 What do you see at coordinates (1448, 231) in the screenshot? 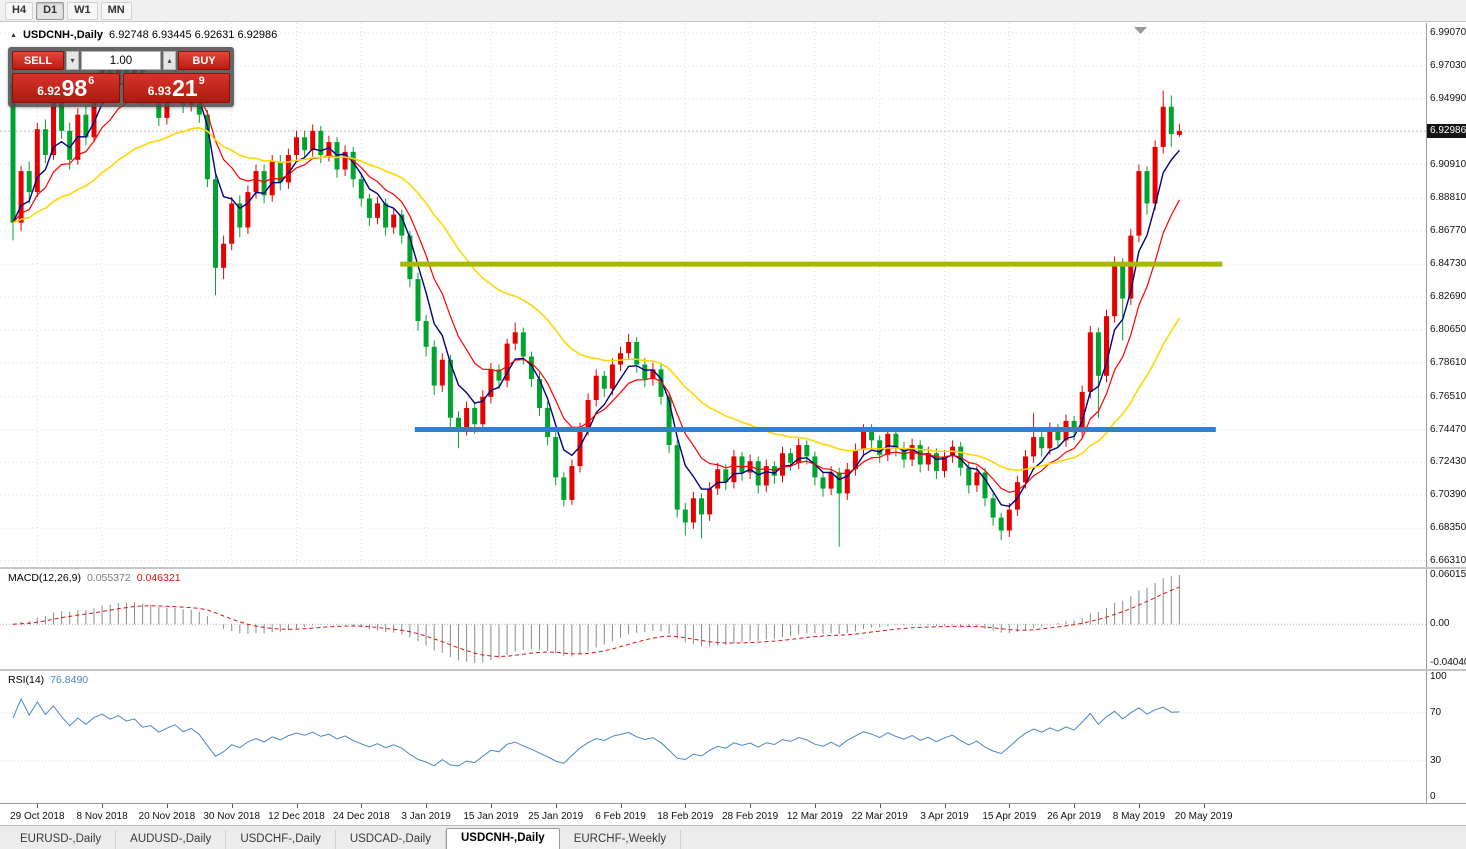
I see `axis-label: 6.86770` at bounding box center [1448, 231].